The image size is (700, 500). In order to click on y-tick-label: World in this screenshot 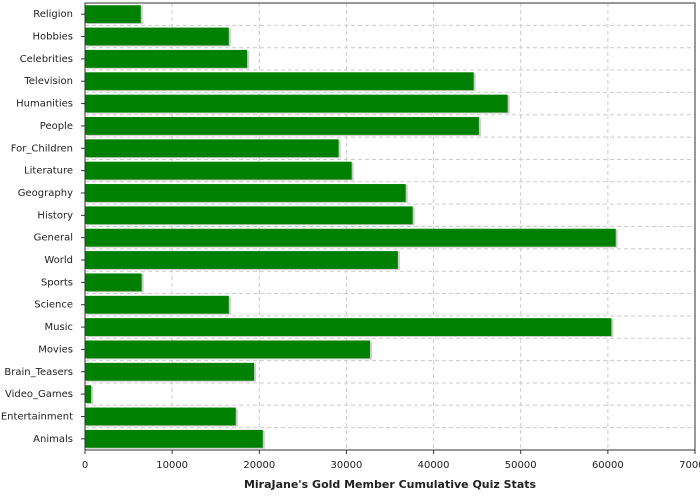, I will do `click(58, 260)`.